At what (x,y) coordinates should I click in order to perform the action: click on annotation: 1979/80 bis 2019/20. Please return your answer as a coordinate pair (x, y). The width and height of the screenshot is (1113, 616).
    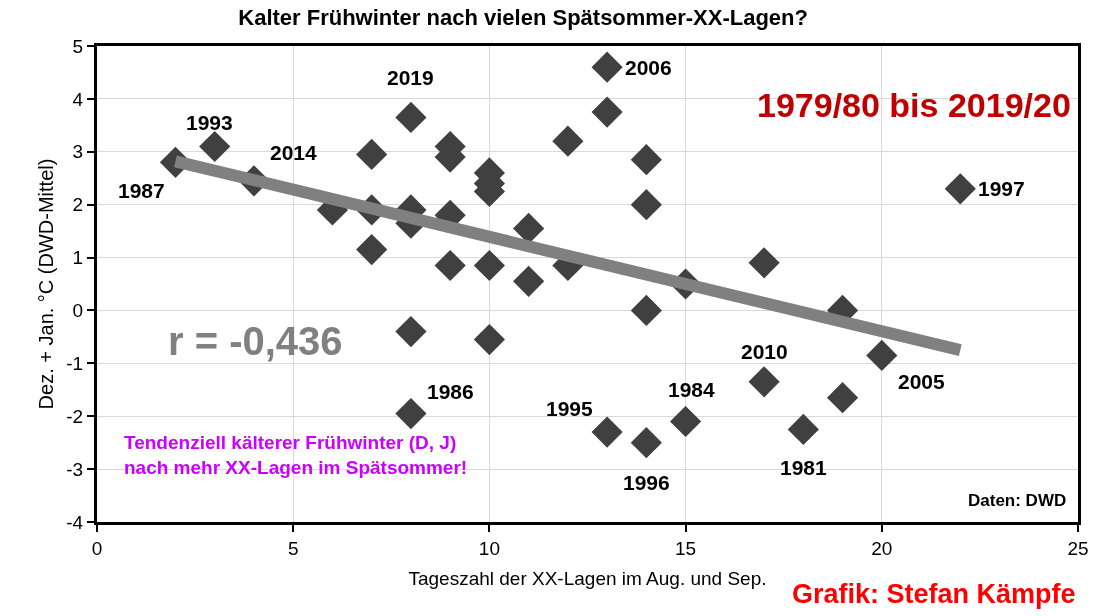
    Looking at the image, I should click on (914, 105).